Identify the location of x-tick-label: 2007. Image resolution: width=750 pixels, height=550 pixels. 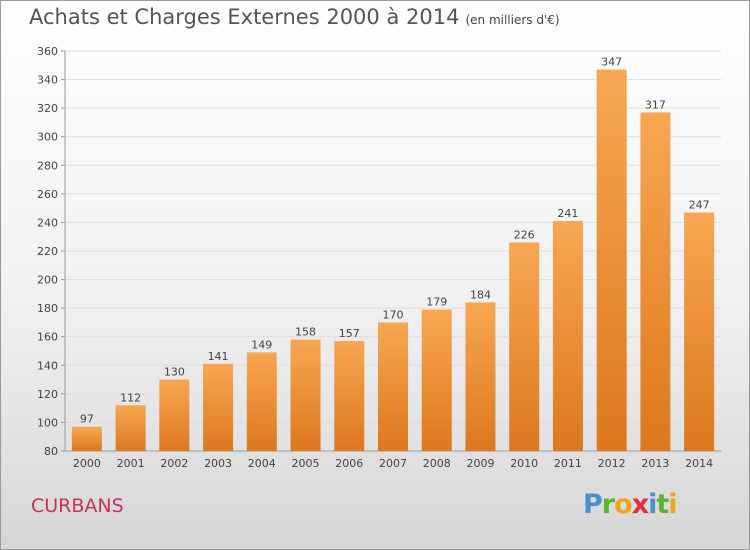
(393, 463).